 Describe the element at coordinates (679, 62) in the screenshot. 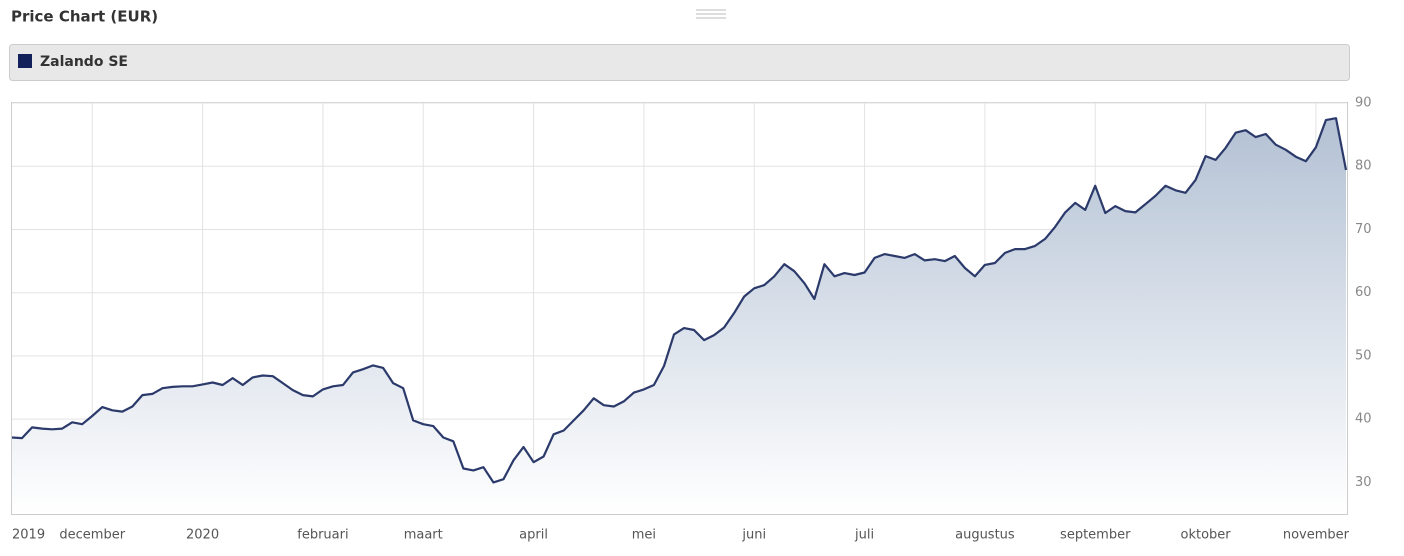

I see `legend-box` at that location.